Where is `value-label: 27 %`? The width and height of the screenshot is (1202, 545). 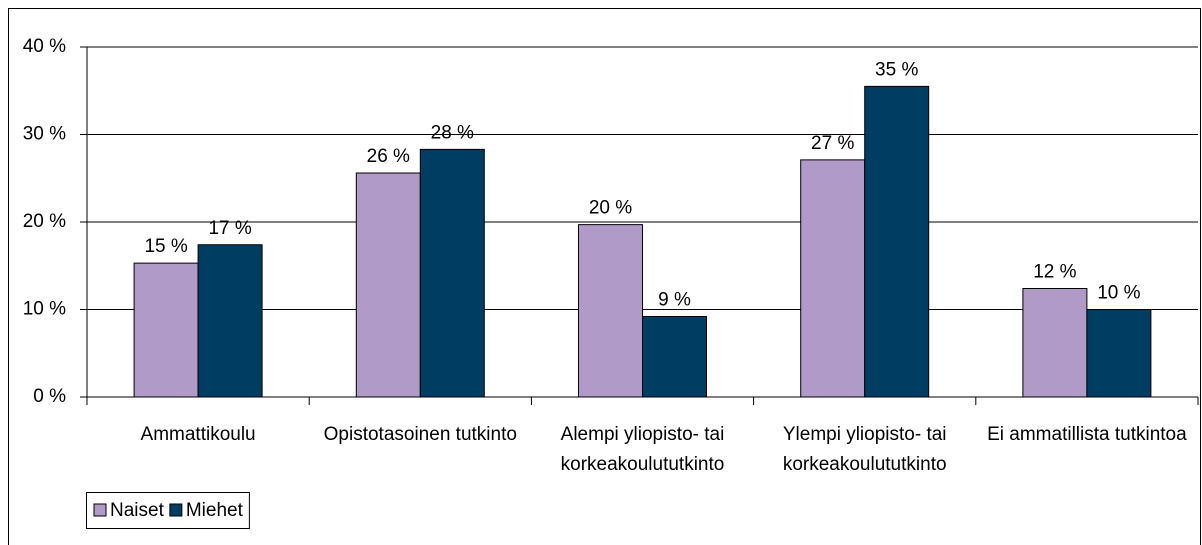
value-label: 27 % is located at coordinates (832, 143).